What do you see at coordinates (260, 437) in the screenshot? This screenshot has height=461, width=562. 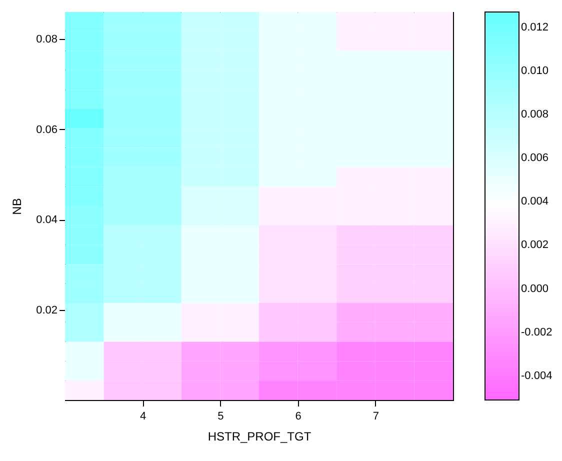 I see `x-axis-title: HSTR_PROF_TGT` at bounding box center [260, 437].